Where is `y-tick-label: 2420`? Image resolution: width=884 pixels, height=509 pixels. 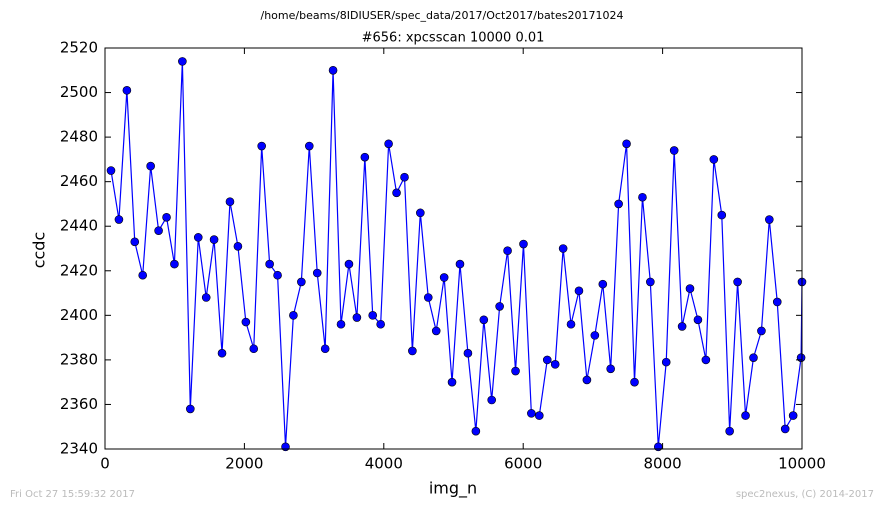 y-tick-label: 2420 is located at coordinates (79, 270).